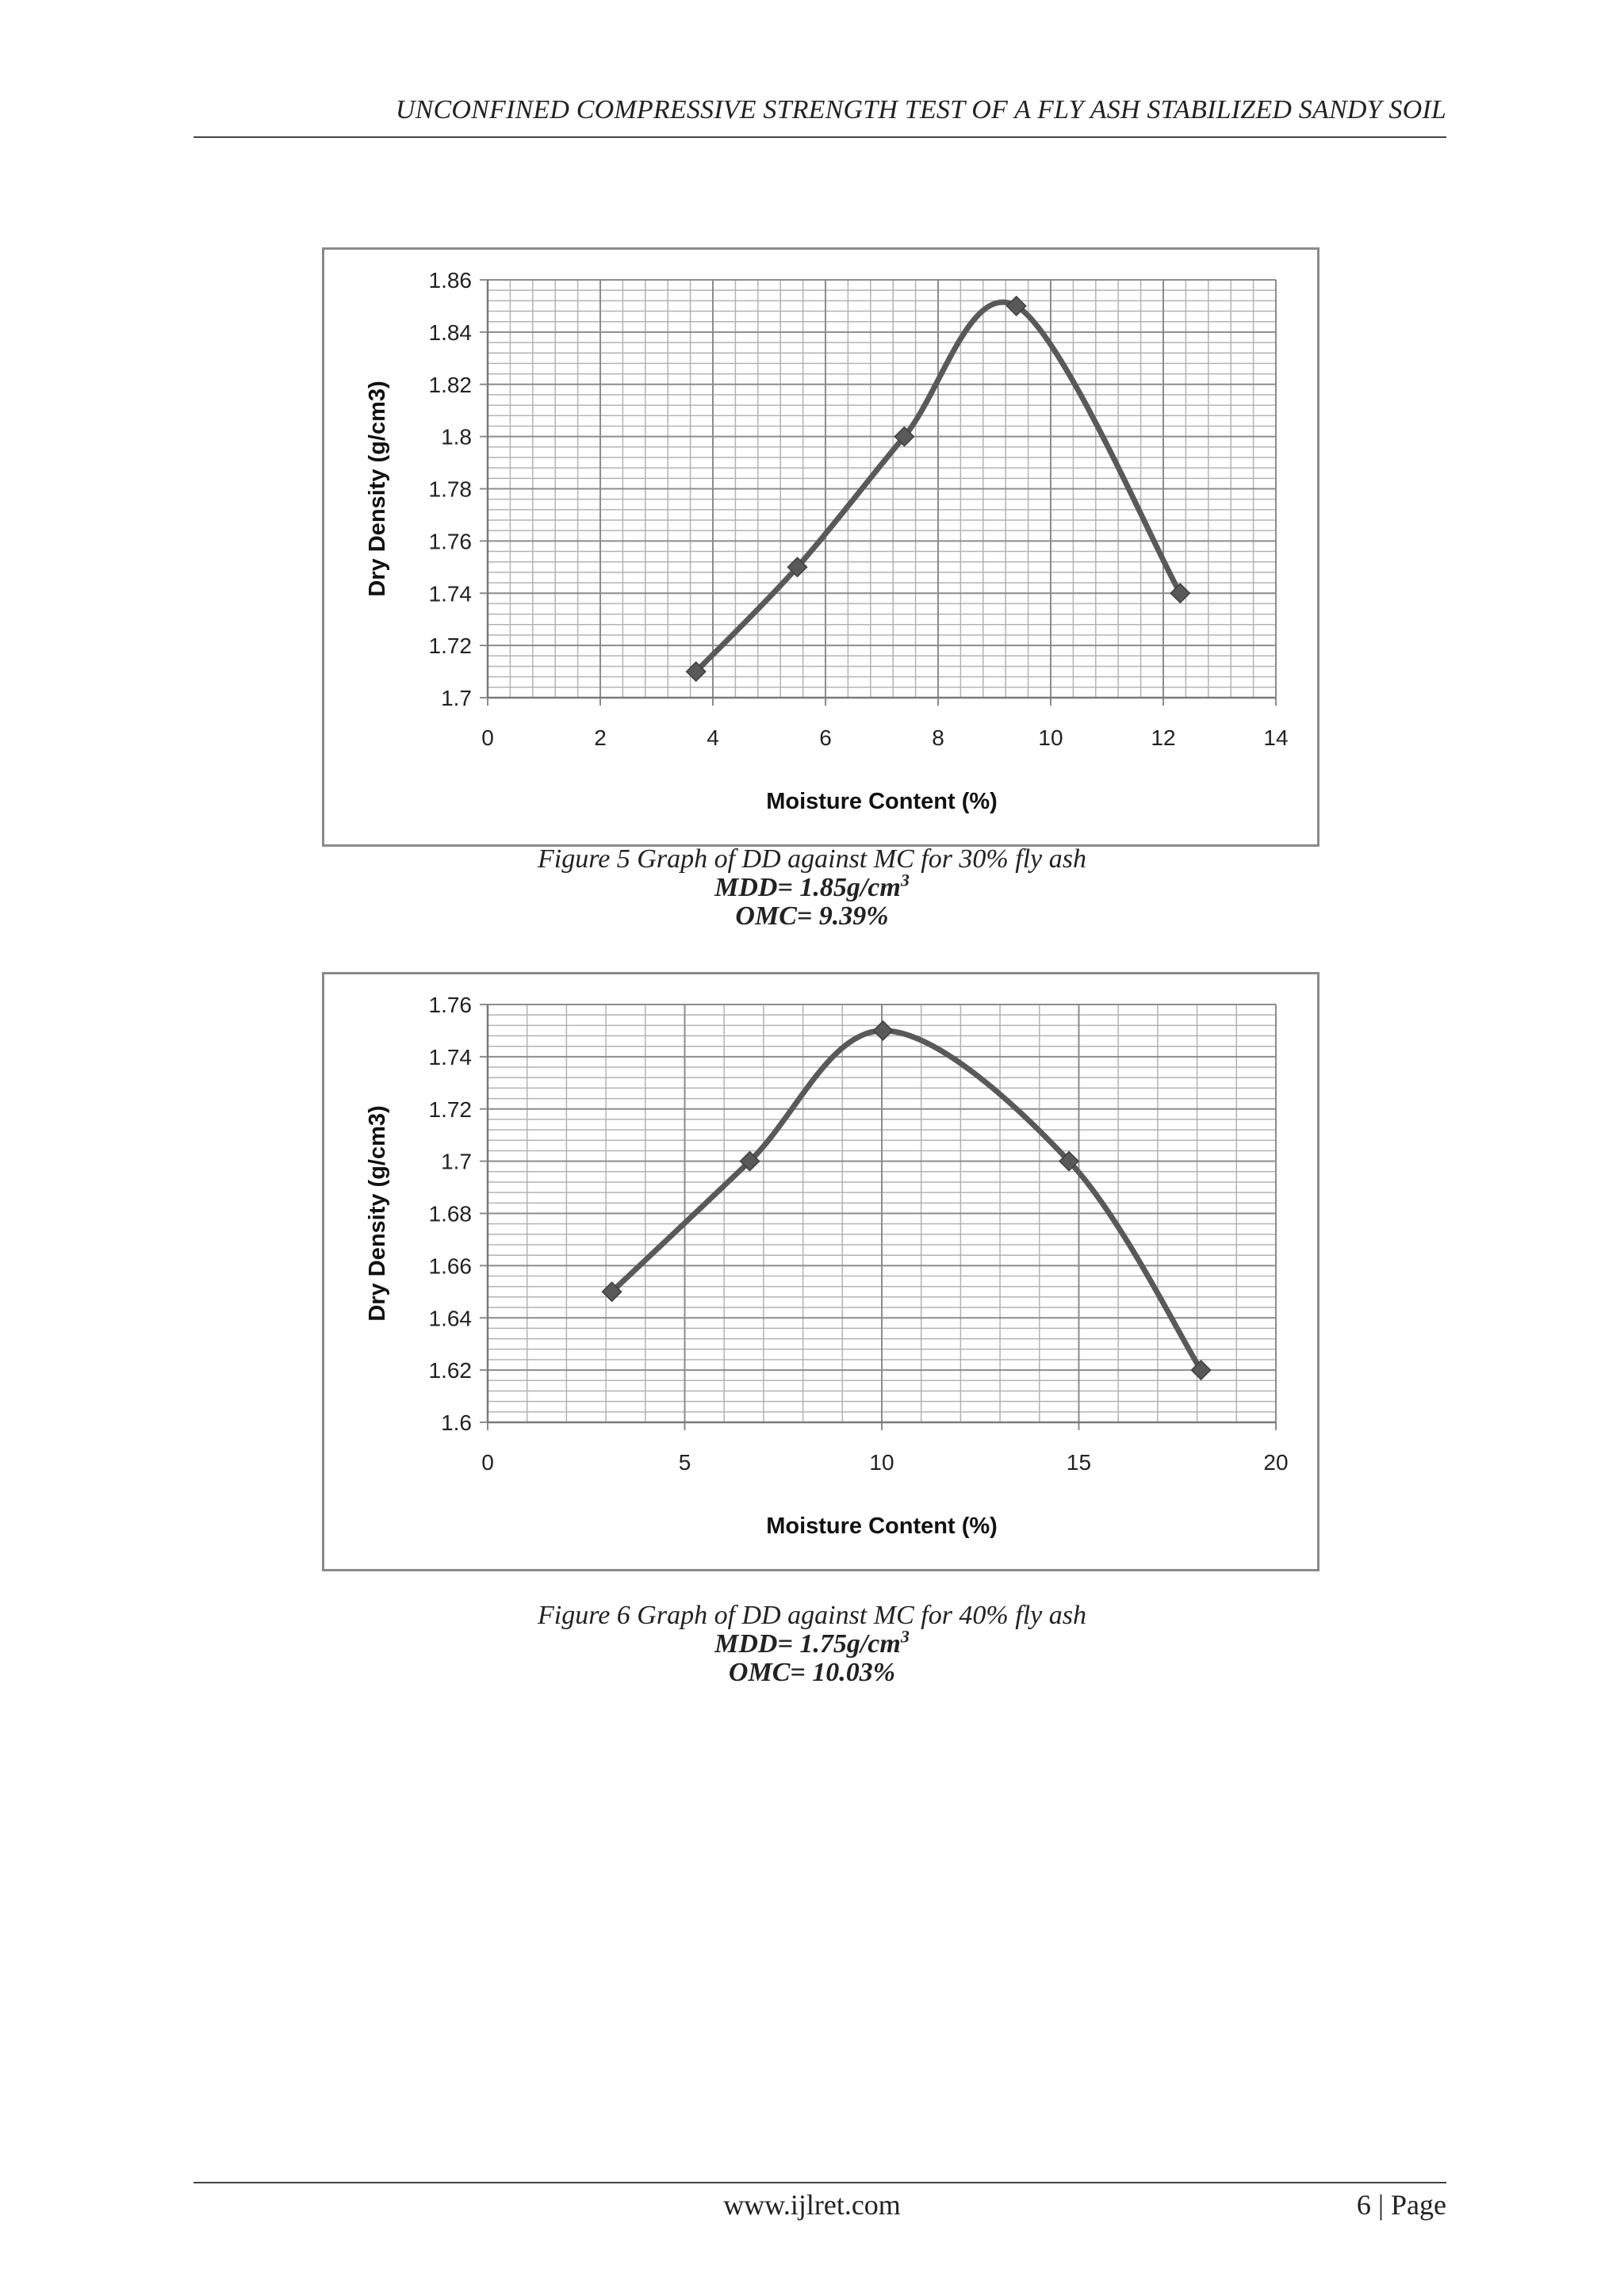  I want to click on y-tick-label: 1.82, so click(451, 385).